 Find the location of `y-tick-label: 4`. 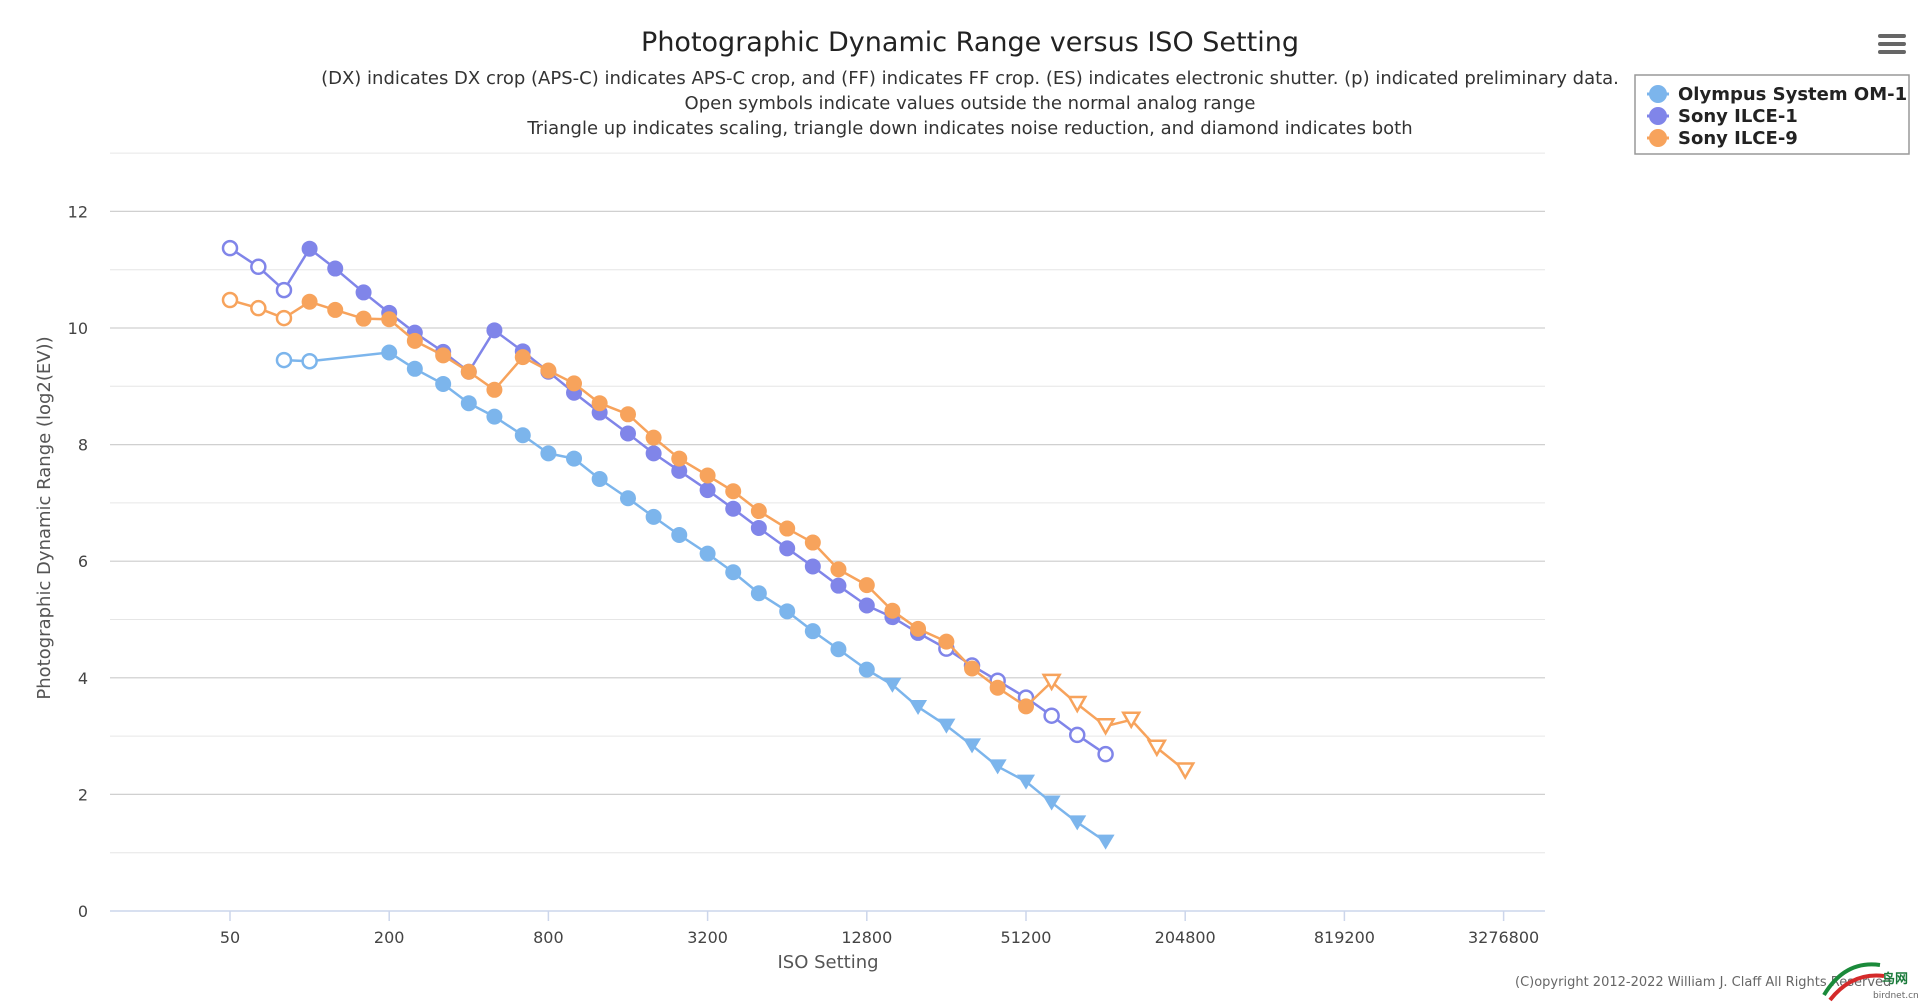

y-tick-label: 4 is located at coordinates (83, 678).